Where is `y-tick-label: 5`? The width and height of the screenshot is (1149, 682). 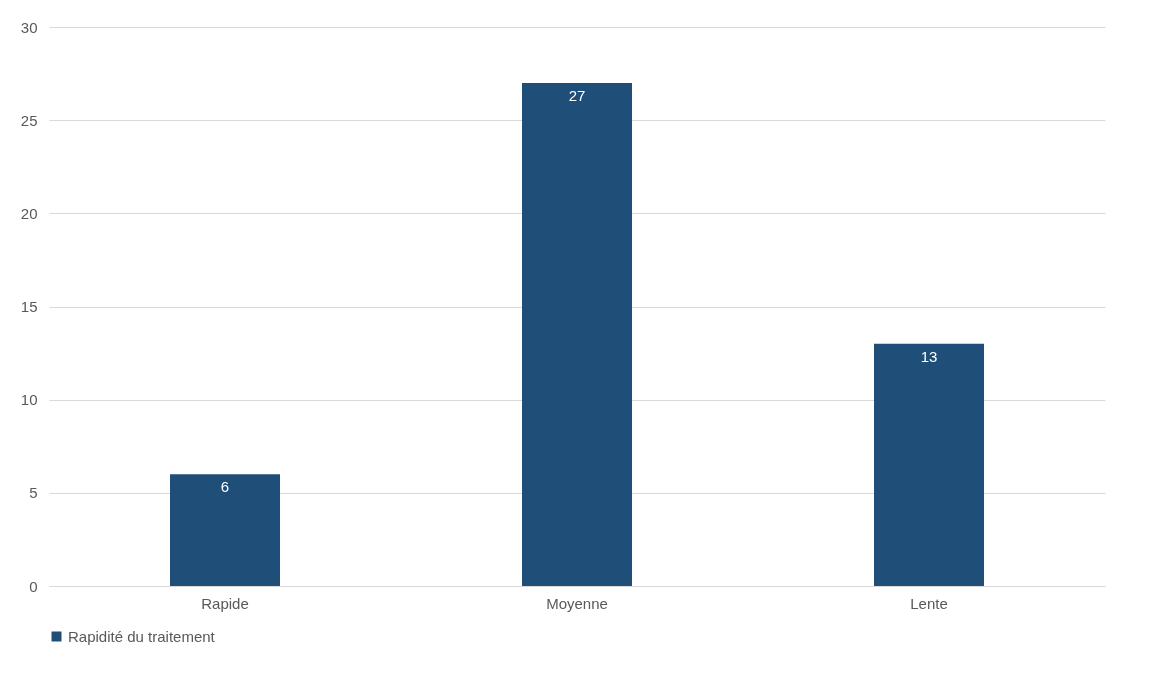 y-tick-label: 5 is located at coordinates (33, 493).